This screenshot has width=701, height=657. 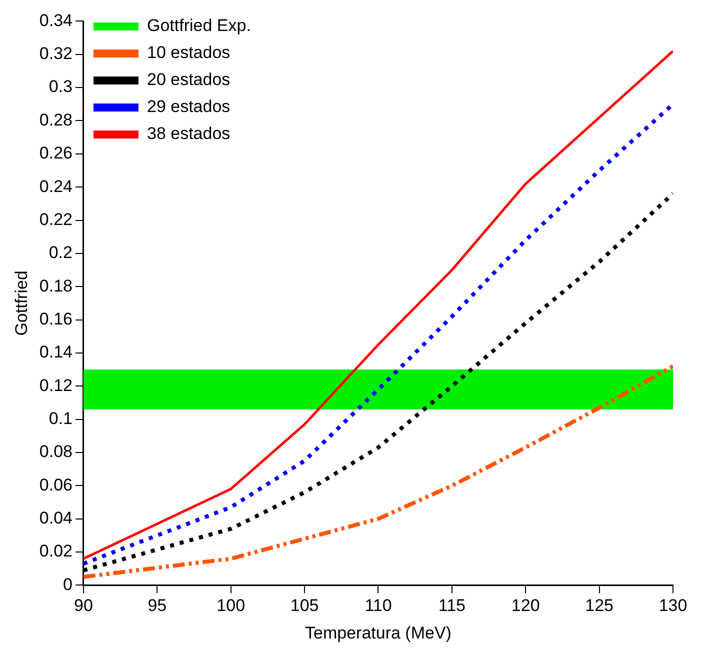 I want to click on x-tick-label: 110, so click(x=378, y=606).